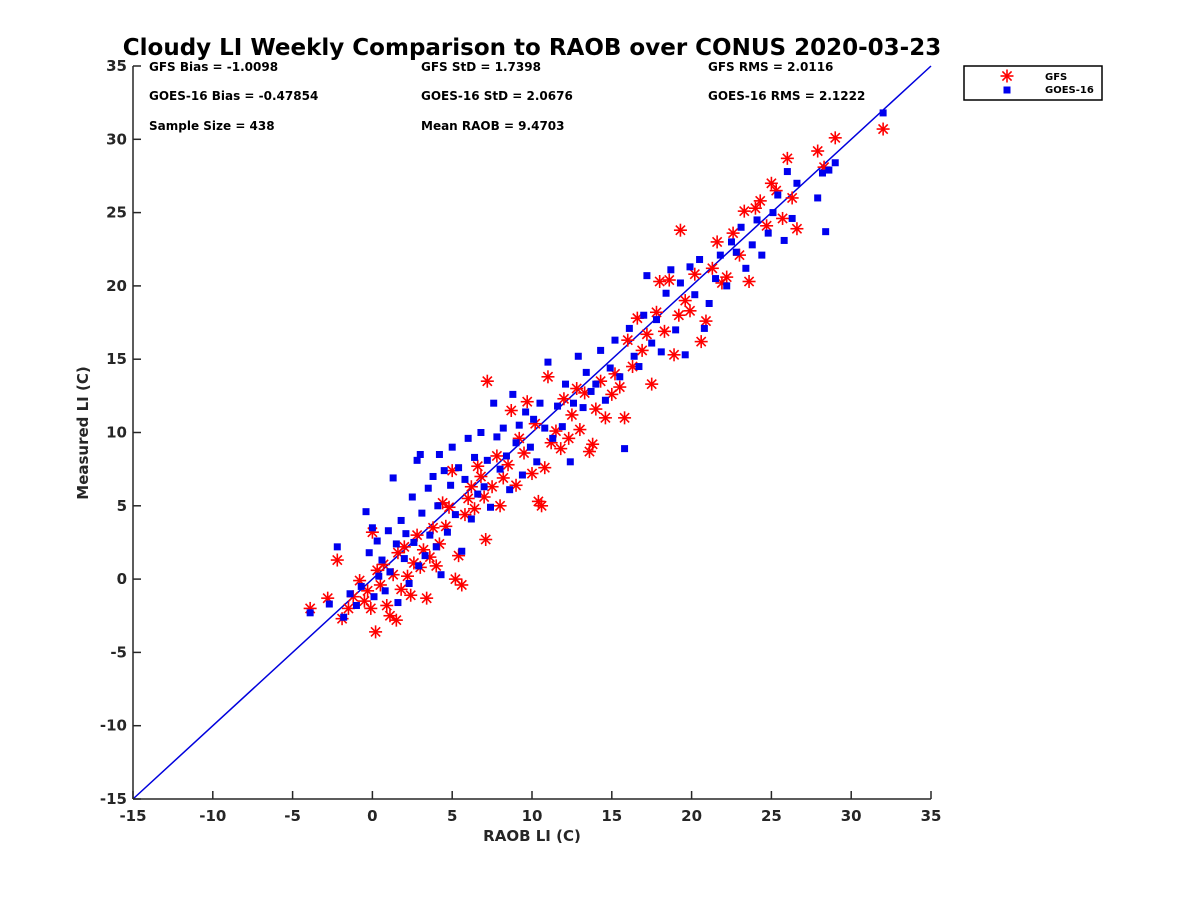  I want to click on x-tick-label: 25, so click(771, 816).